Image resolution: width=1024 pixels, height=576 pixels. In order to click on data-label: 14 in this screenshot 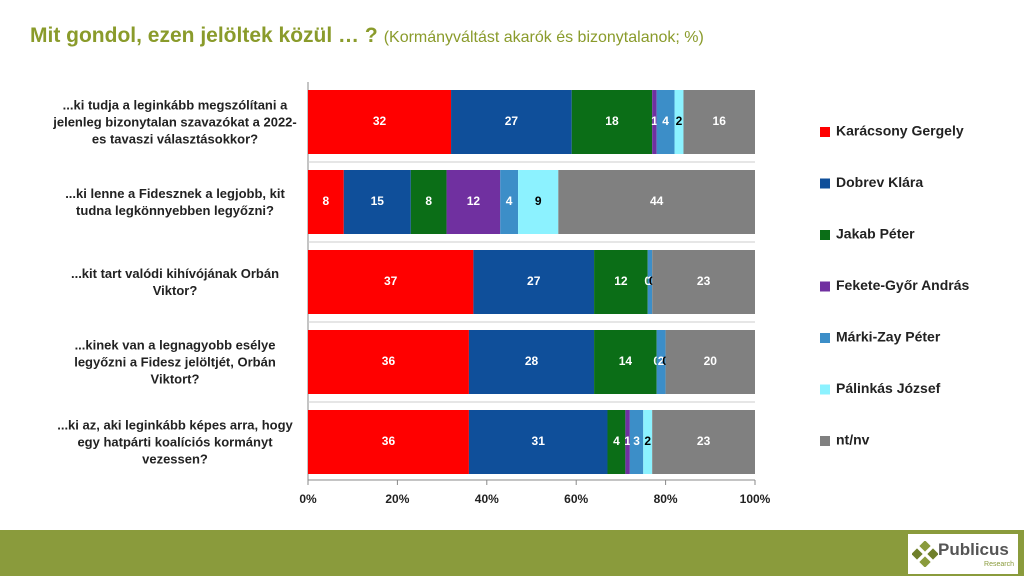, I will do `click(626, 361)`.